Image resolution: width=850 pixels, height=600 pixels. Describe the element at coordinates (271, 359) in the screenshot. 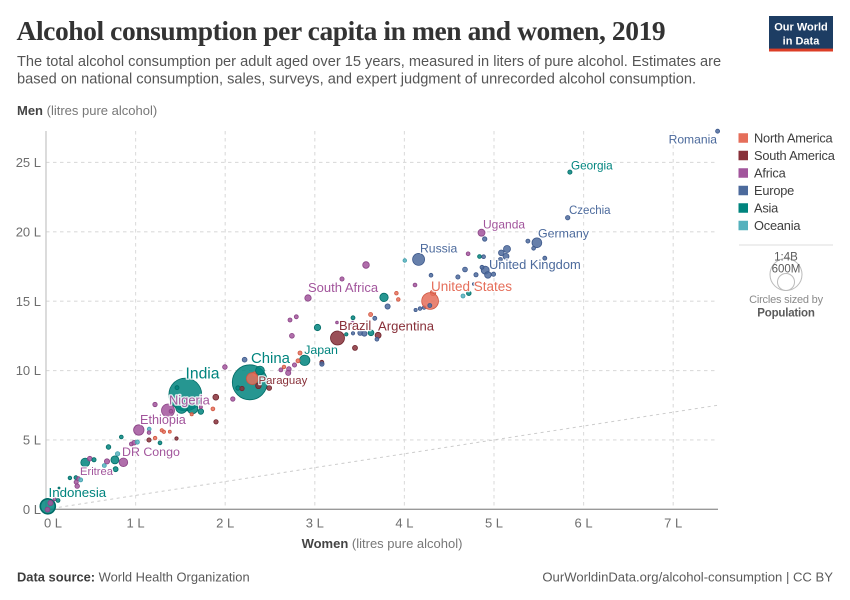

I see `svg-text: China` at that location.